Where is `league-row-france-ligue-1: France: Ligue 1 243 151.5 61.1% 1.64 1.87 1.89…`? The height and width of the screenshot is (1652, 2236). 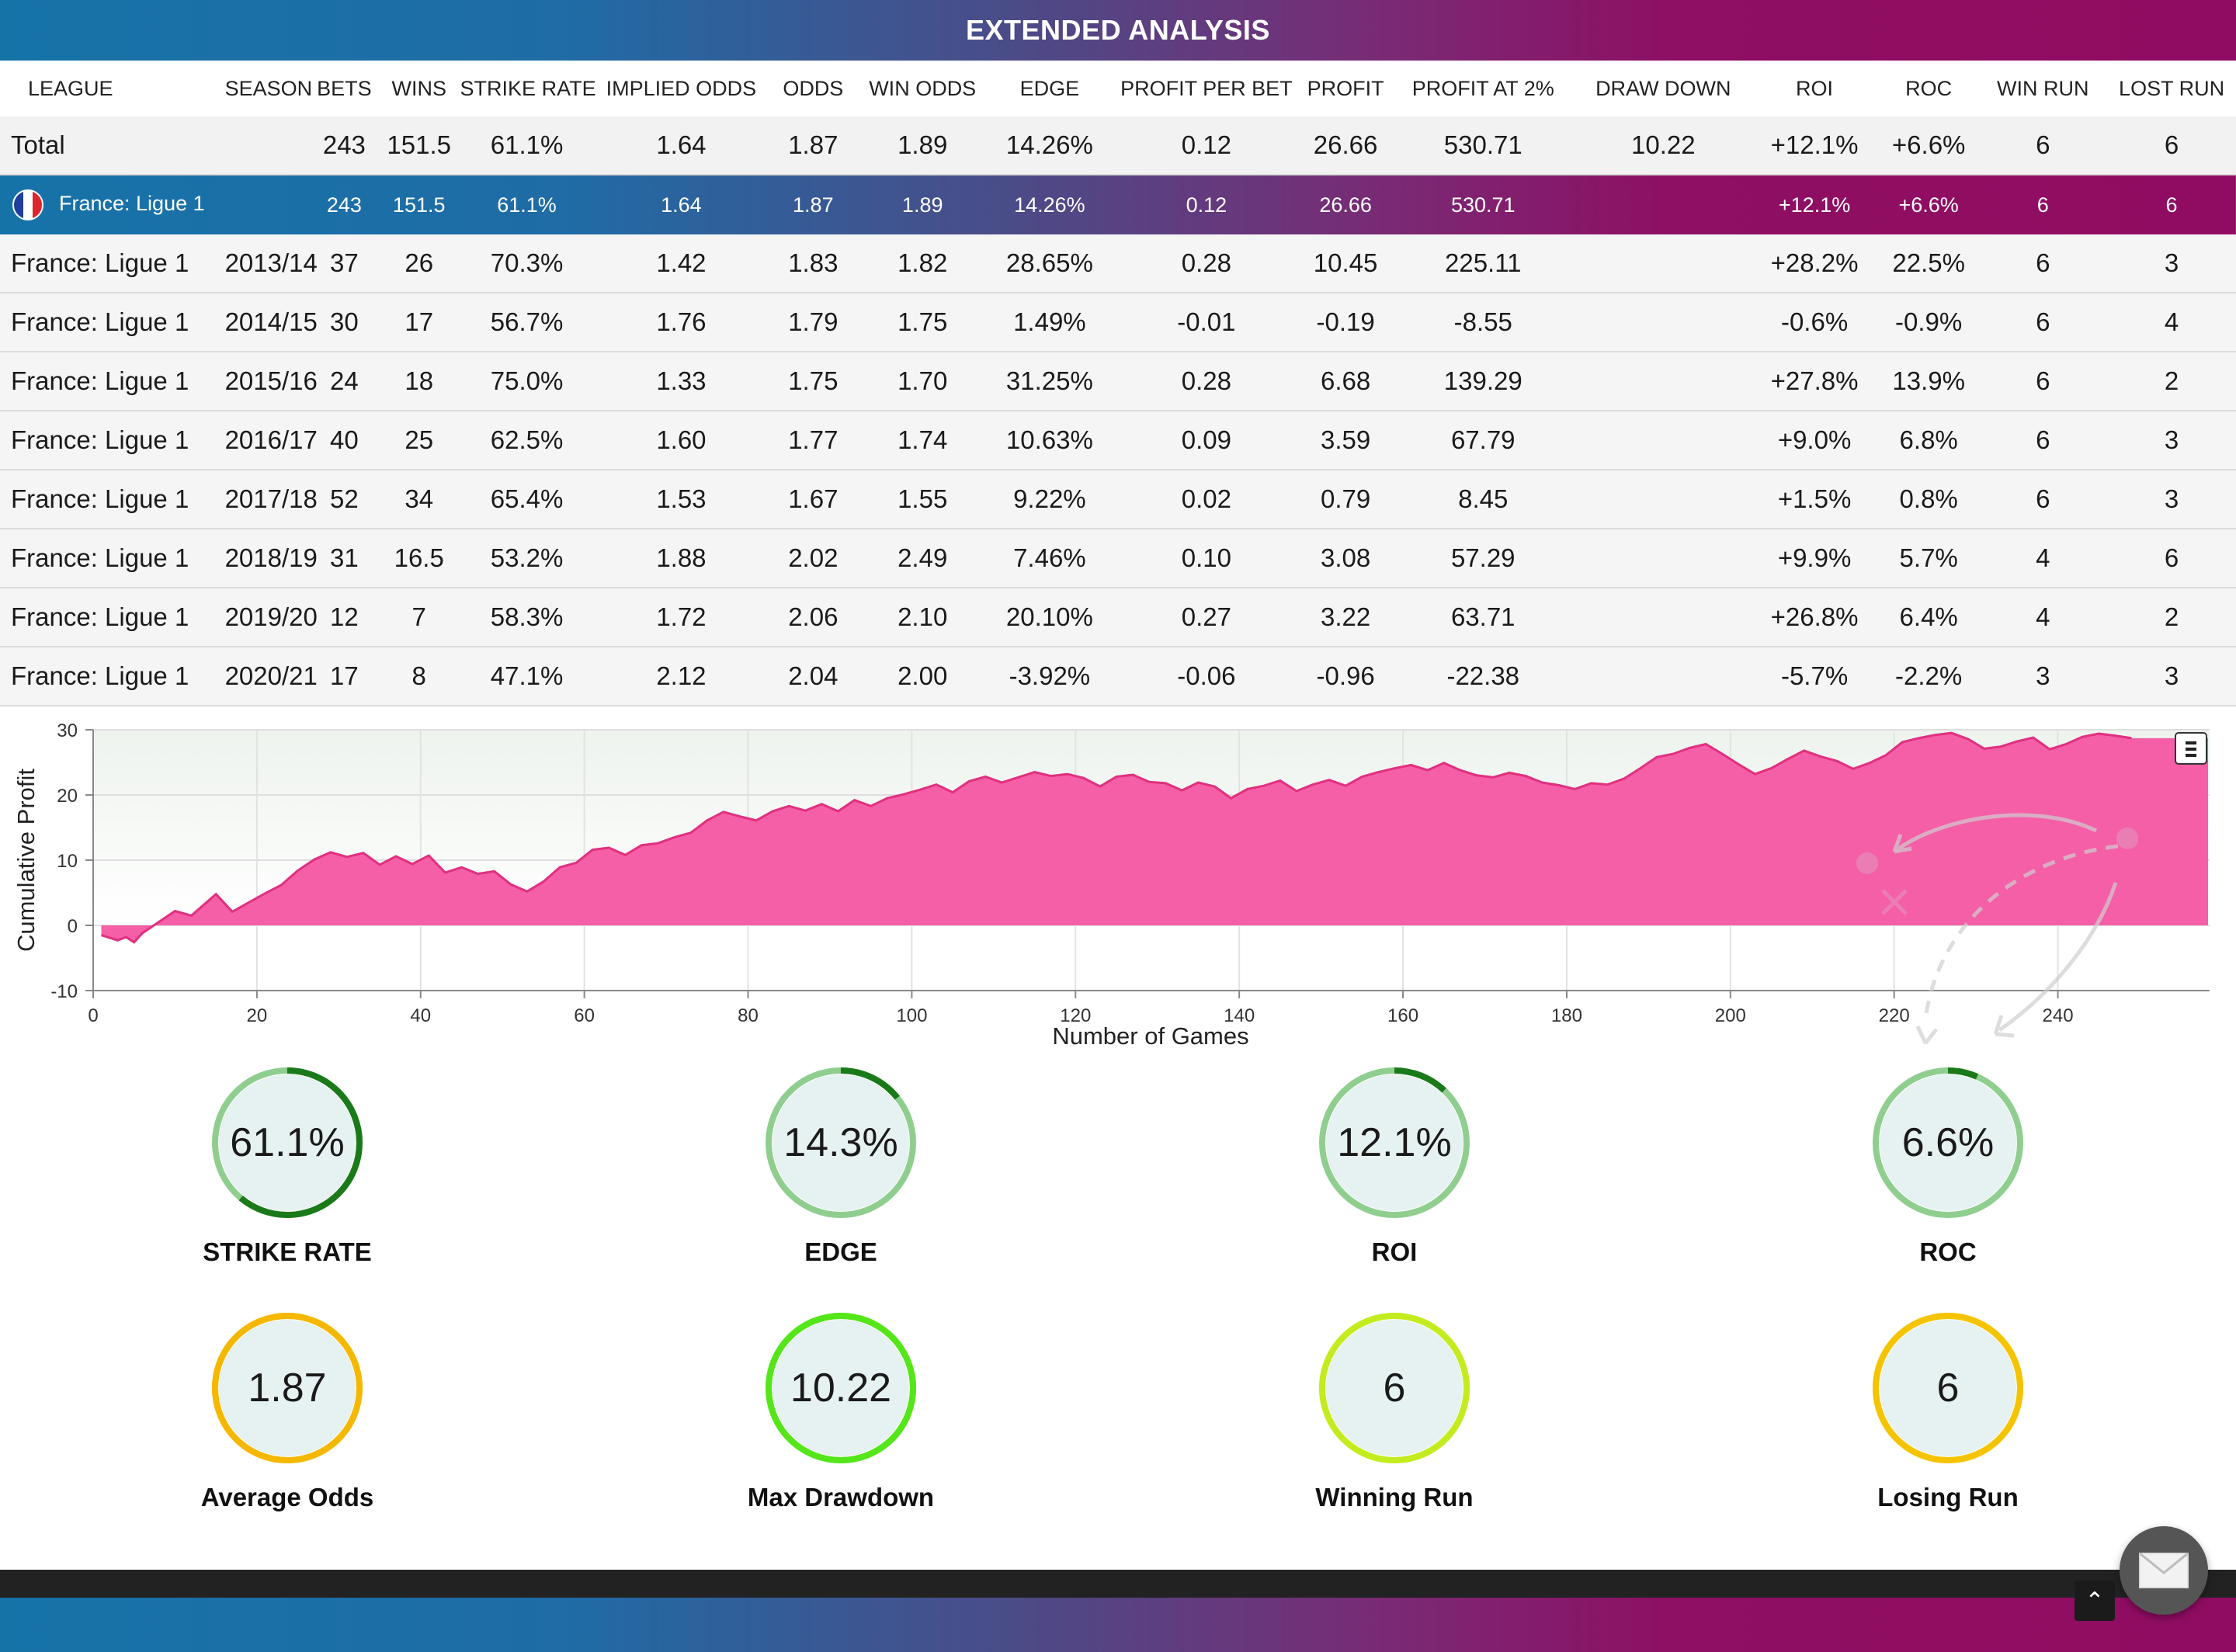
league-row-france-ligue-1: France: Ligue 1 243 151.5 61.1% 1.64 1.87 1.89… is located at coordinates (1118, 204).